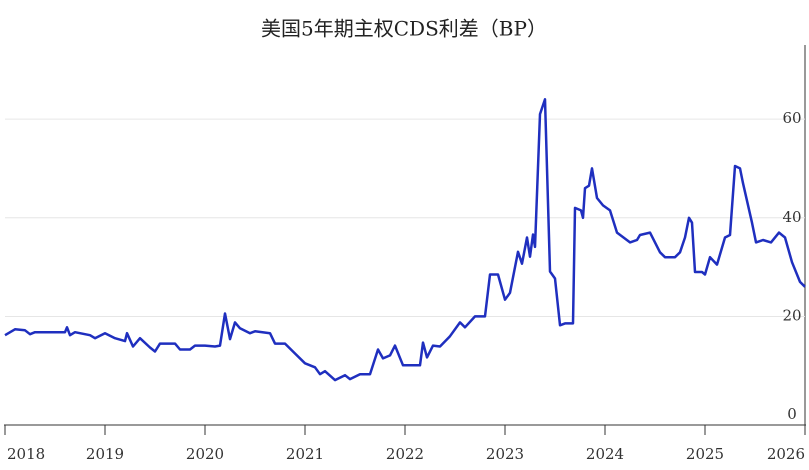 The height and width of the screenshot is (470, 809). Describe the element at coordinates (26, 454) in the screenshot. I see `x-tick-label: 2018` at that location.